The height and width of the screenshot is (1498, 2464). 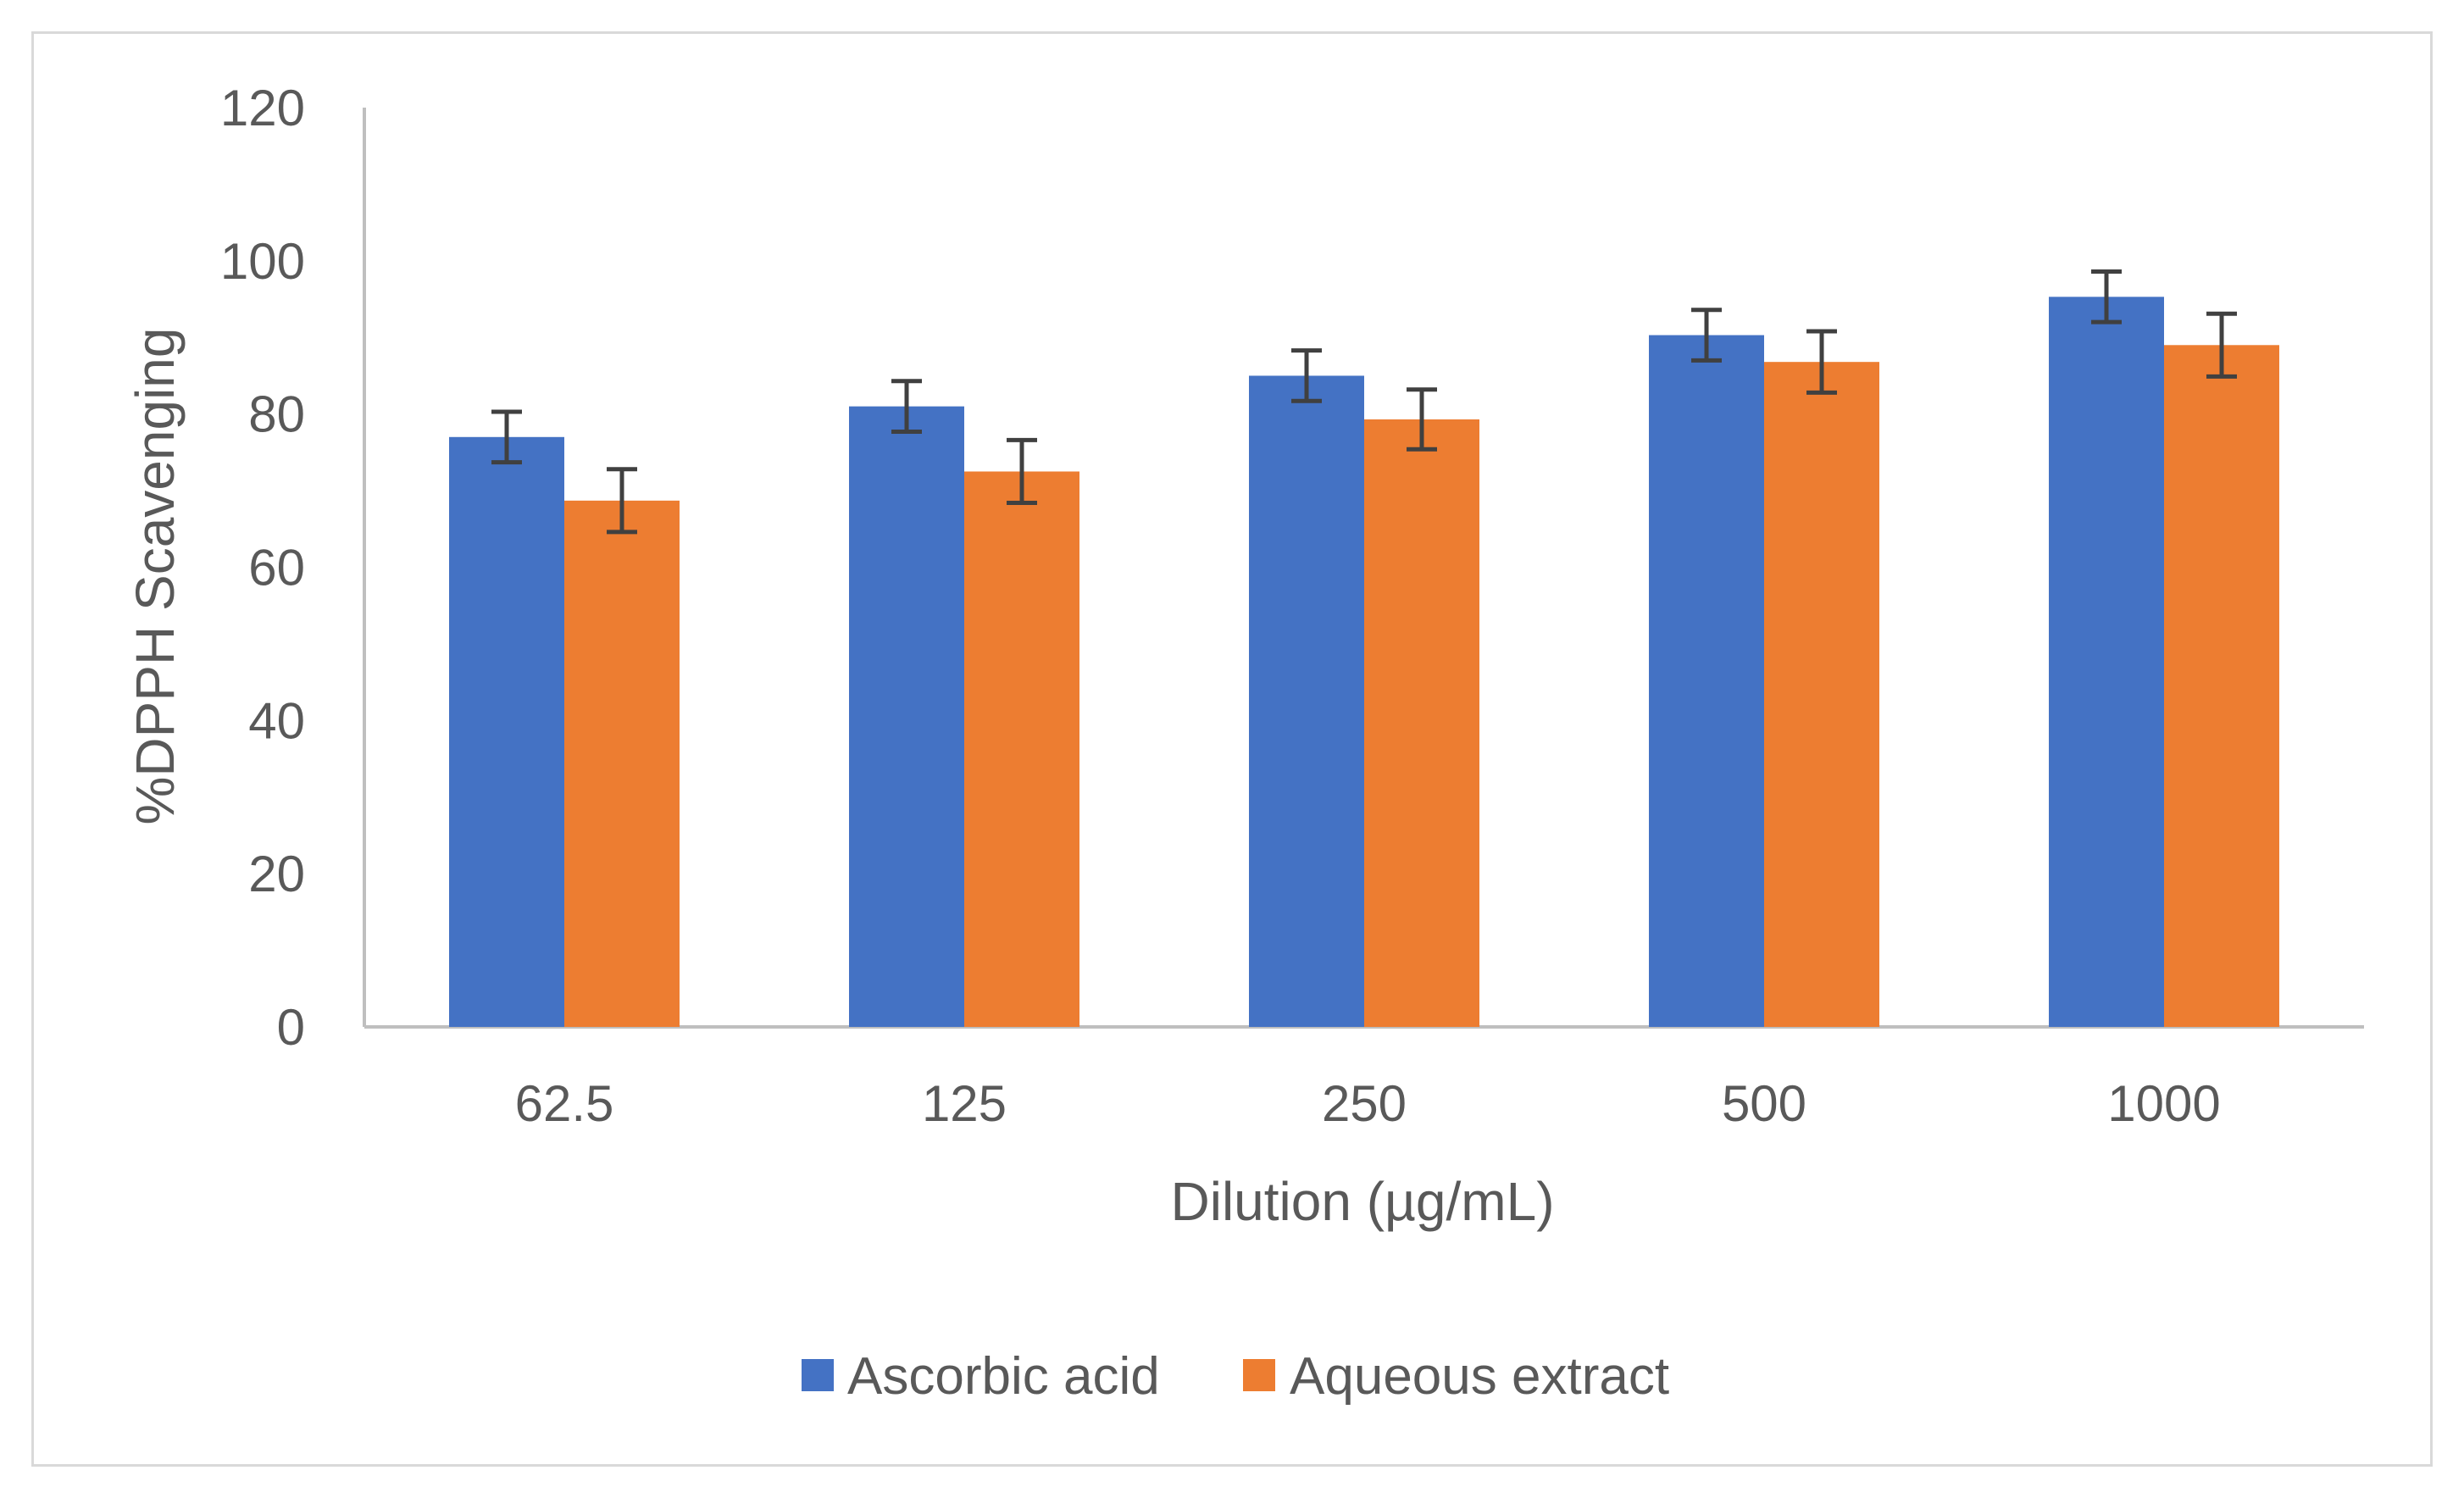 What do you see at coordinates (818, 1375) in the screenshot?
I see `legend-swatch-ascorbic-acid` at bounding box center [818, 1375].